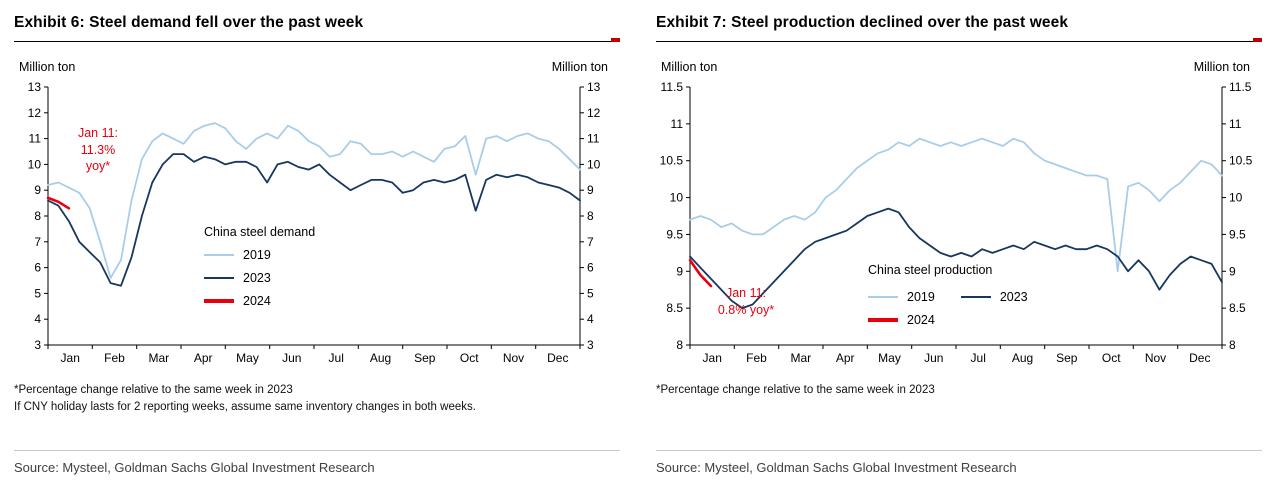  What do you see at coordinates (1022, 358) in the screenshot?
I see `svg-text: Aug` at bounding box center [1022, 358].